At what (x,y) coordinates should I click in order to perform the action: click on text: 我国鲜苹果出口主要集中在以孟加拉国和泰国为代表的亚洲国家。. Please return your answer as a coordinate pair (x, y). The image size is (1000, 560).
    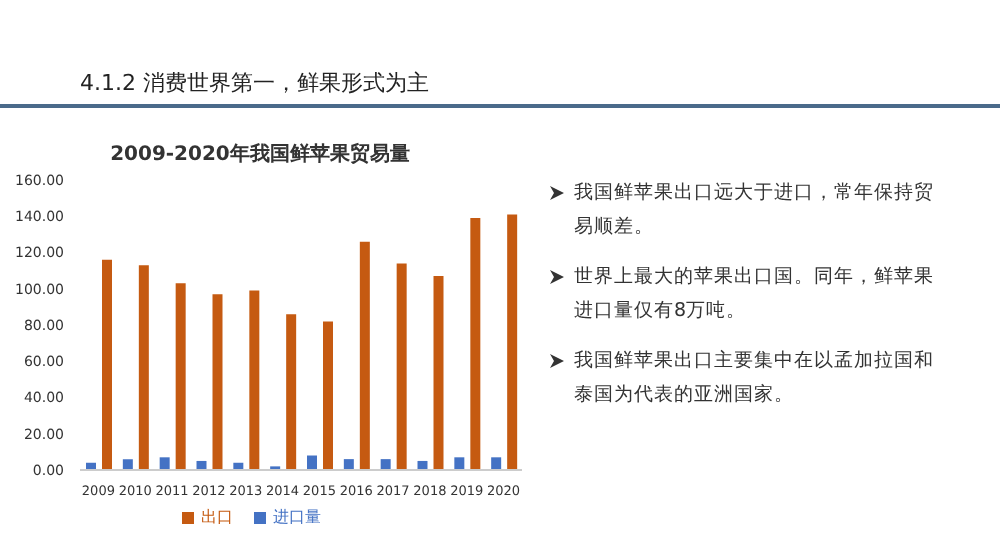
    Looking at the image, I should click on (754, 379).